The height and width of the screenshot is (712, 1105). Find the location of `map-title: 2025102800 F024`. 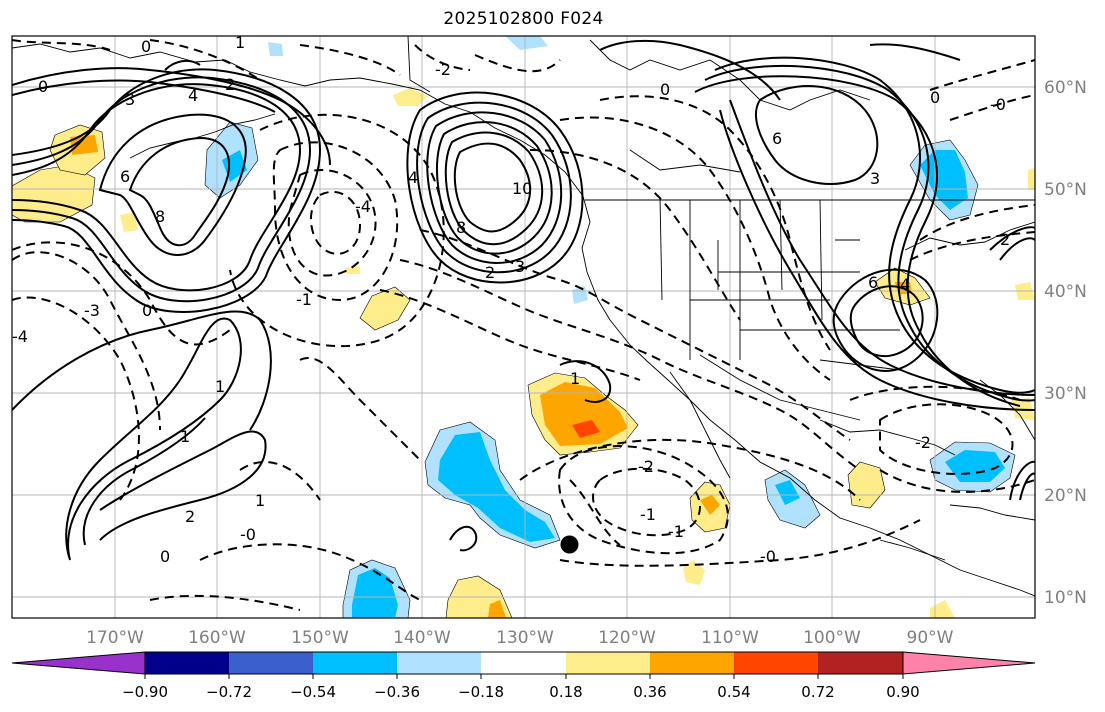

map-title: 2025102800 F024 is located at coordinates (523, 19).